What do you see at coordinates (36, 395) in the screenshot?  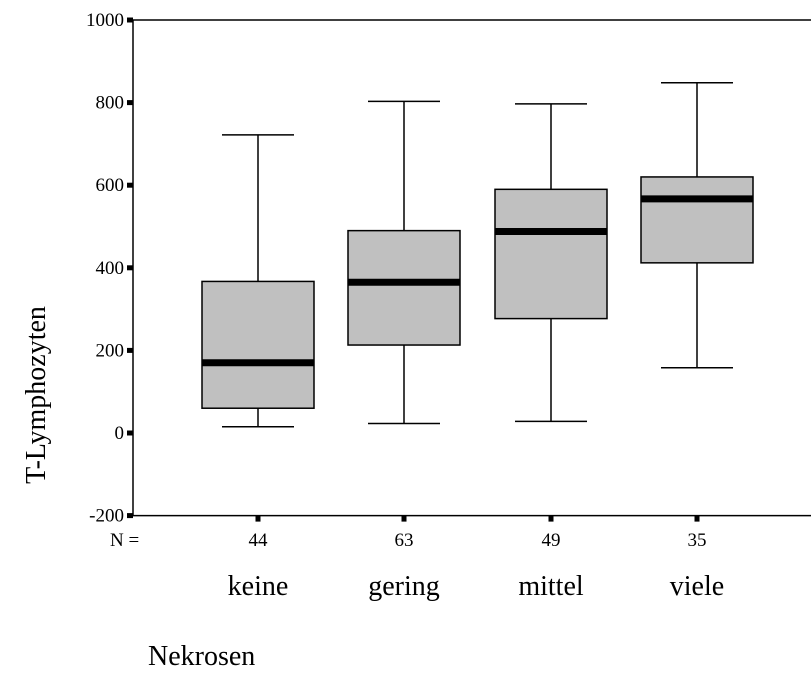 I see `y-axis-title: T-Lymphozyten` at bounding box center [36, 395].